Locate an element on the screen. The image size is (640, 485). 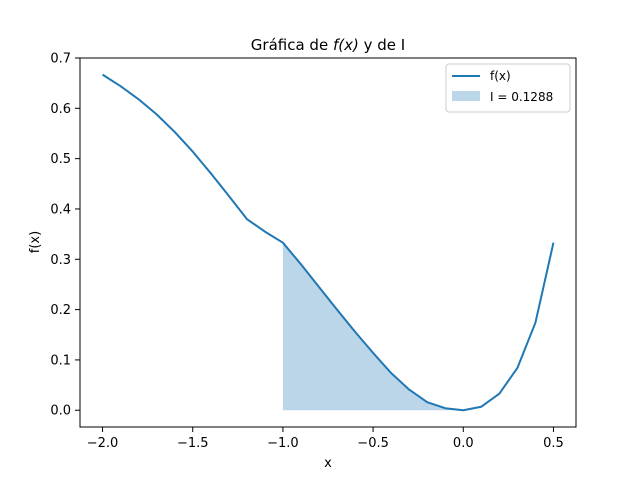
y-tick-label: 0.0 is located at coordinates (60, 411).